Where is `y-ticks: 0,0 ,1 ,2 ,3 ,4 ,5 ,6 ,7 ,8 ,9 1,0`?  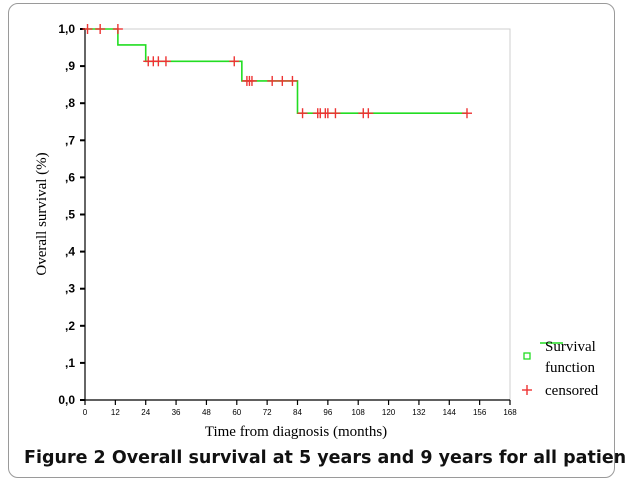
y-ticks: 0,0 ,1 ,2 ,3 ,4 ,5 ,6 ,7 ,8 ,9 1,0 is located at coordinates (71, 214).